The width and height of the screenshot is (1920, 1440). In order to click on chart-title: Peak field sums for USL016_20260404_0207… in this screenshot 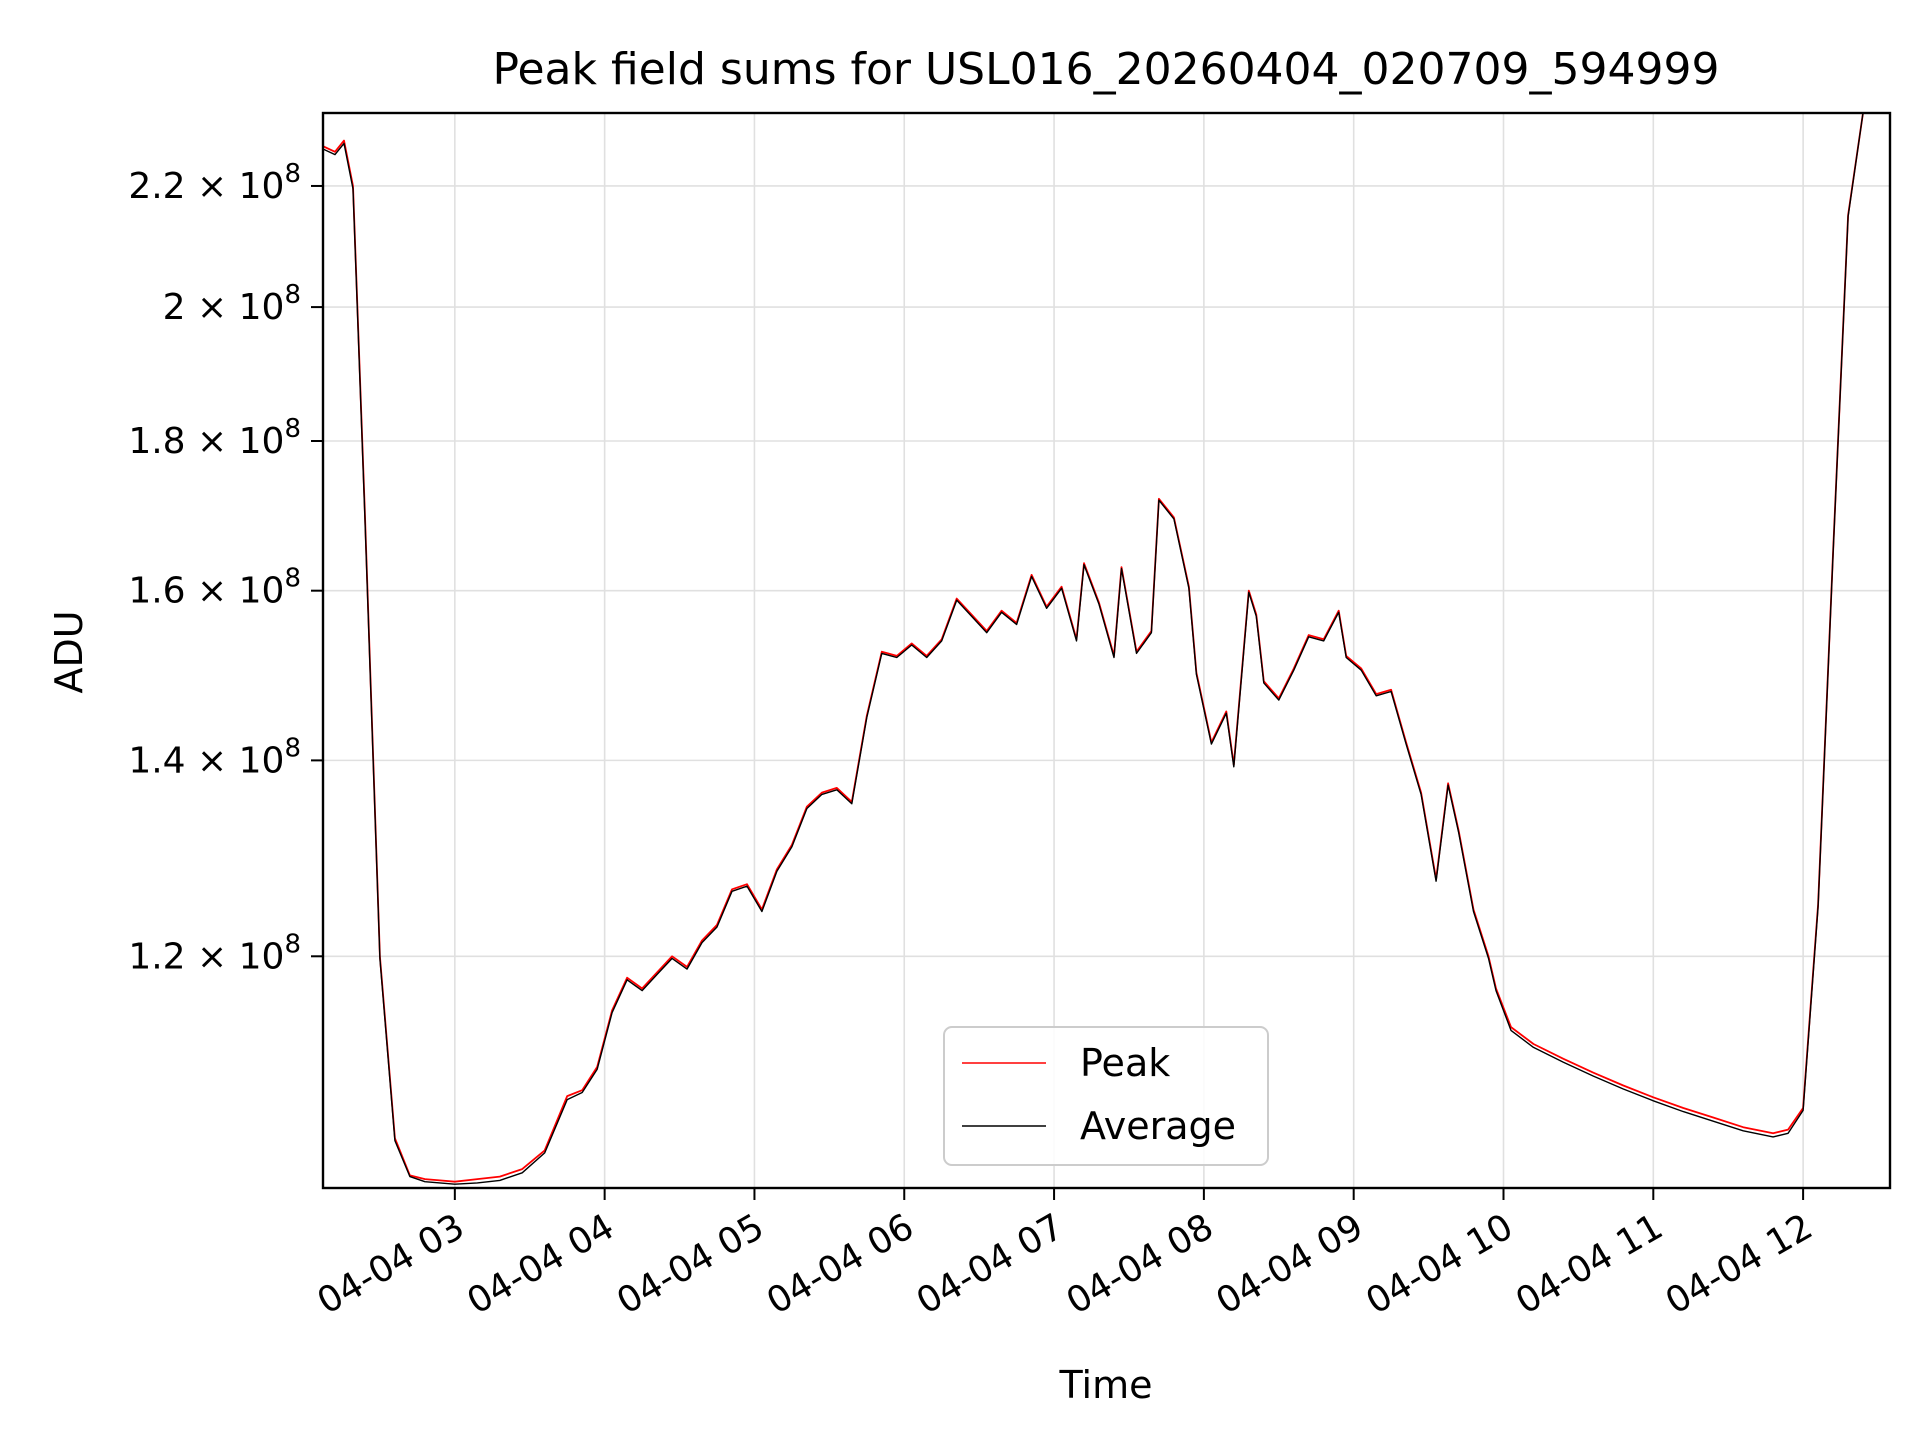, I will do `click(1106, 69)`.